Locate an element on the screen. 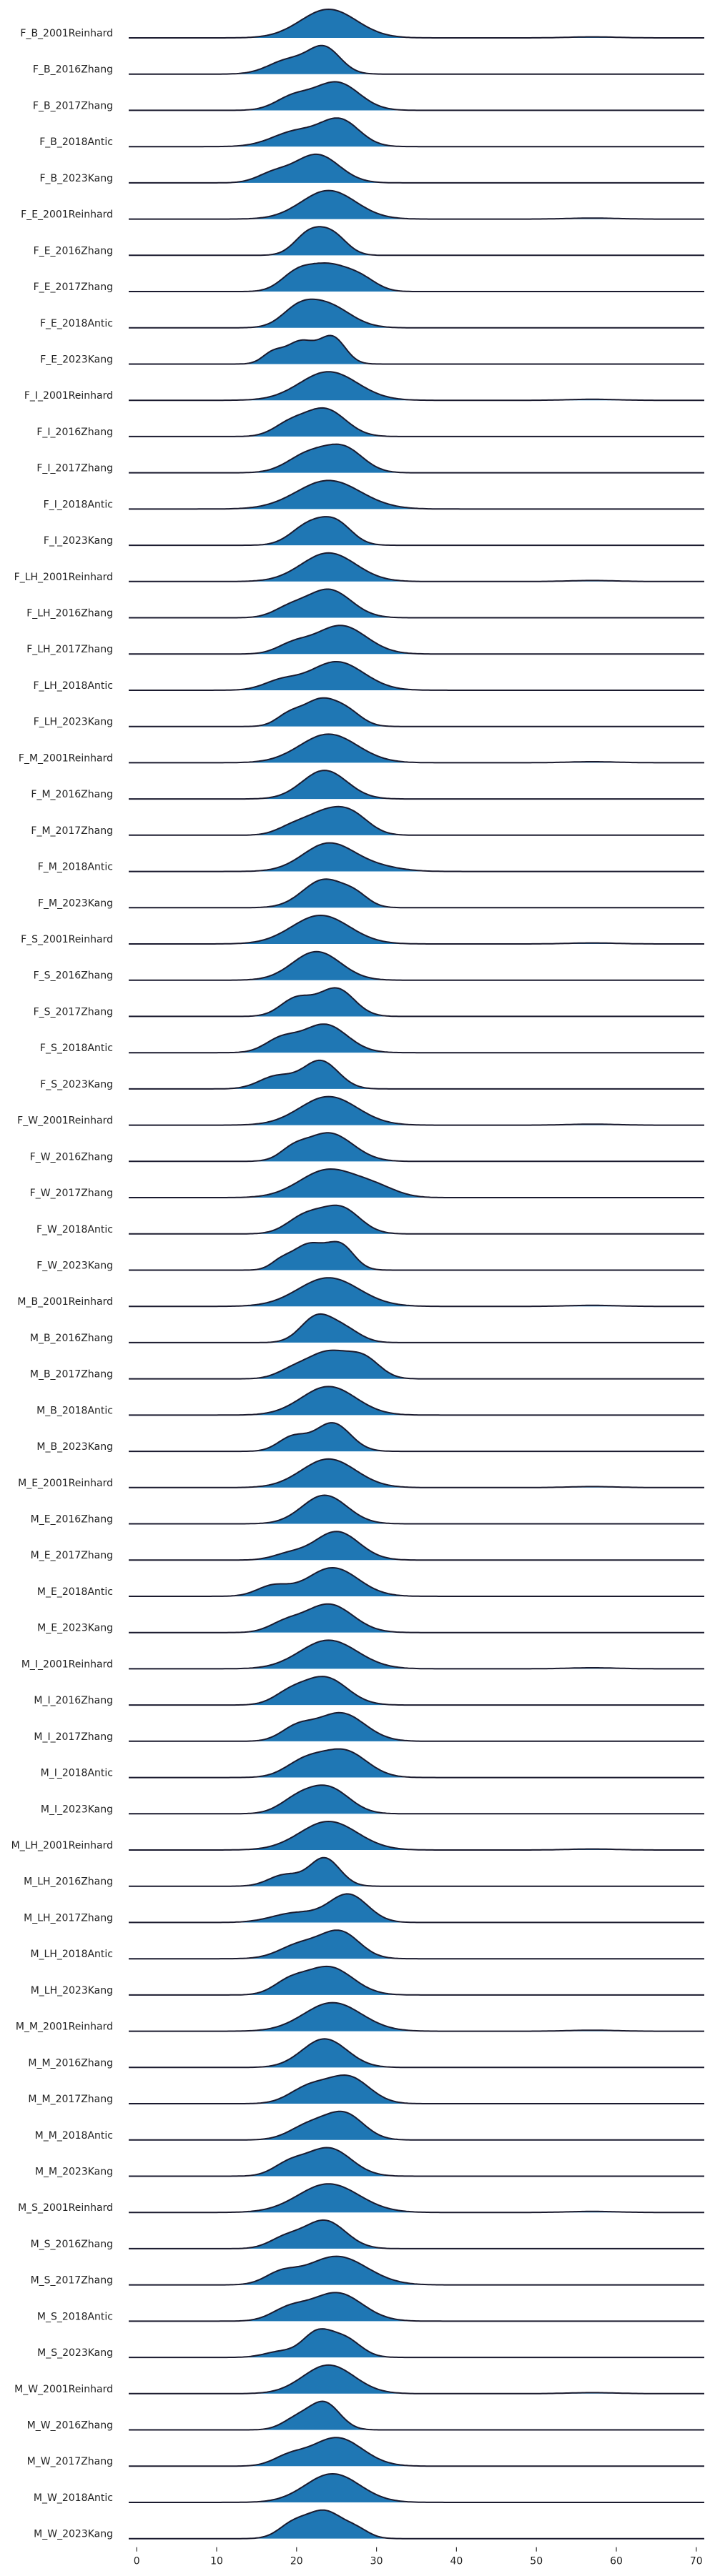  row-label: M_LH_2018Antic is located at coordinates (71, 1954).